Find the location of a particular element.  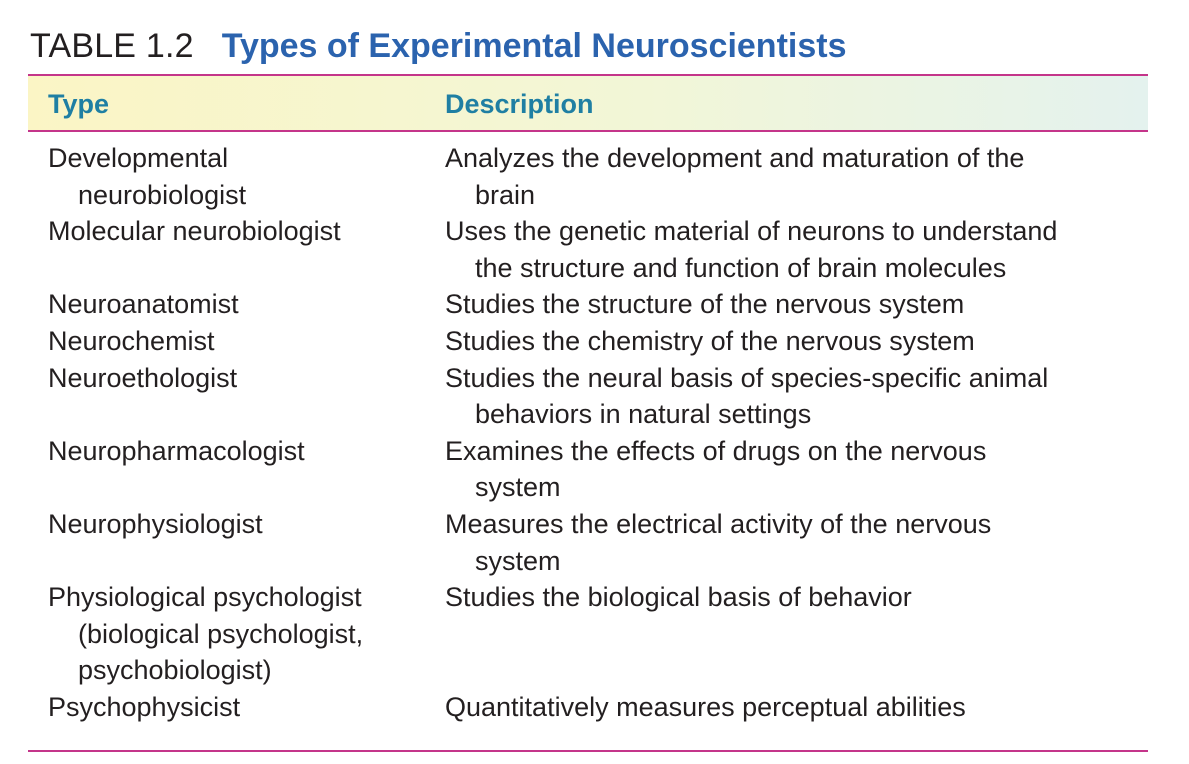

column-header-type: Type is located at coordinates (79, 104).